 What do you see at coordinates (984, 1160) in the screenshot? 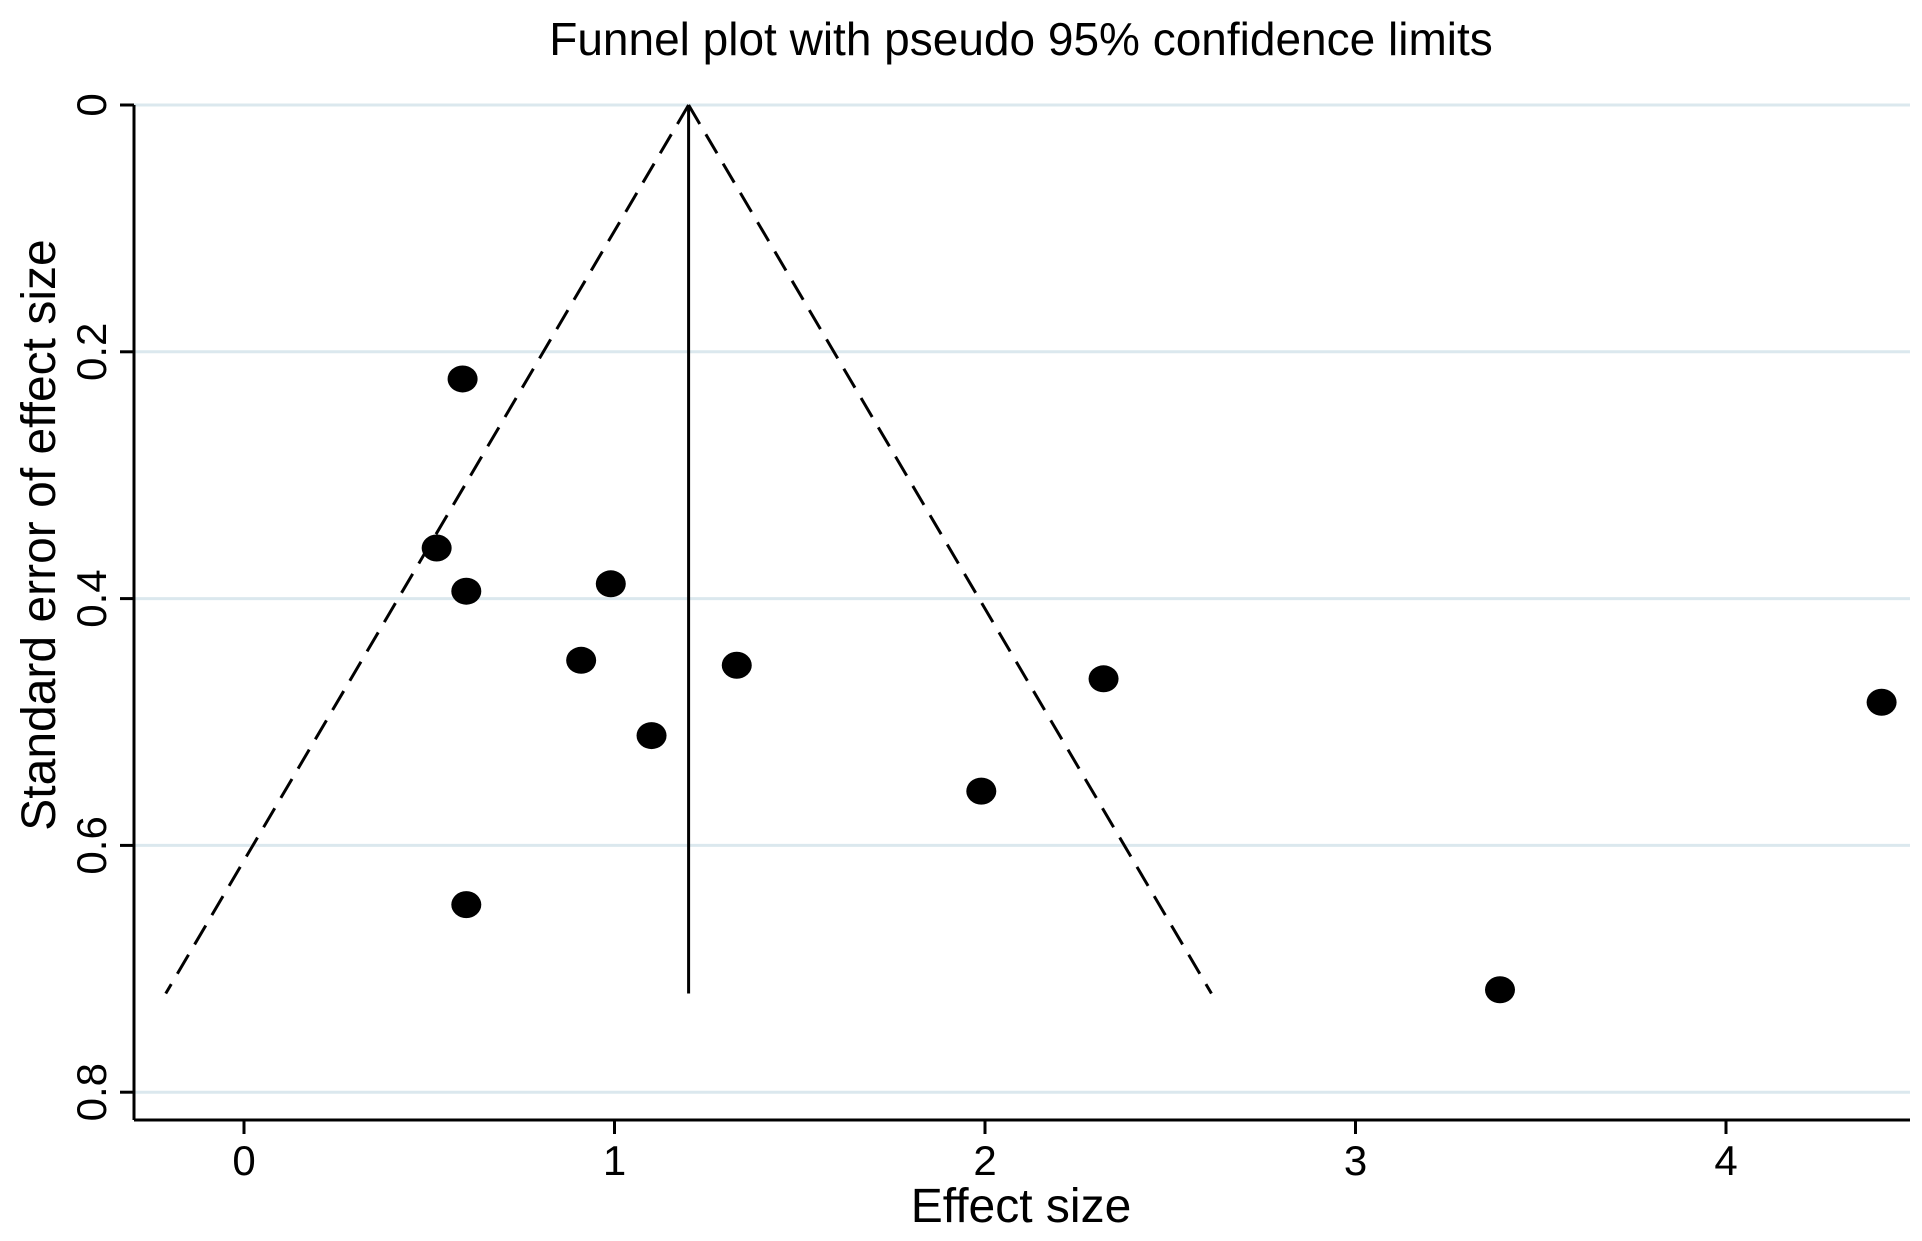
I see `x-tick-label-2: 2` at bounding box center [984, 1160].